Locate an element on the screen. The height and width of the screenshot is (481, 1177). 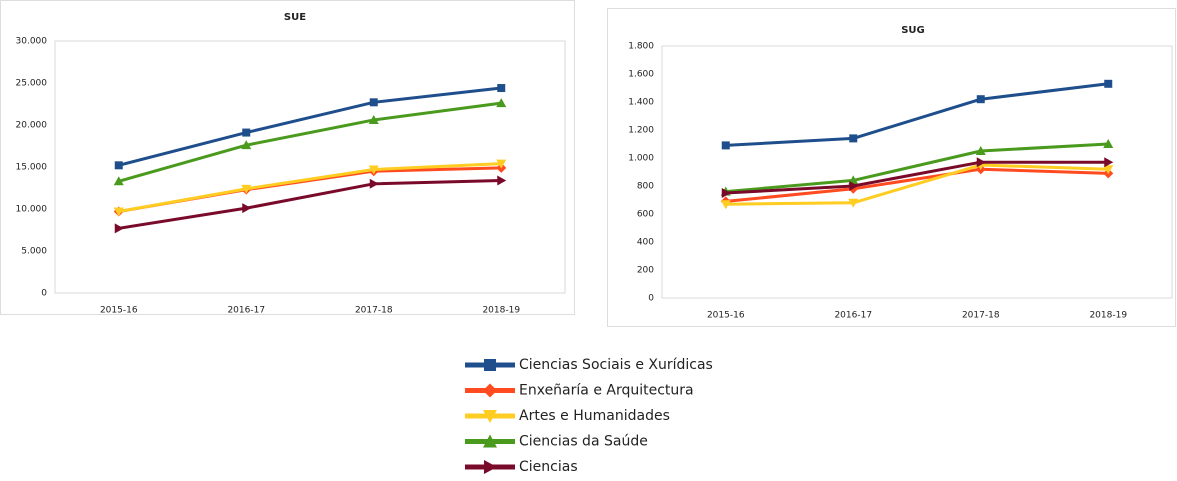
legend-label: Ciencias da Saúde is located at coordinates (583, 442).